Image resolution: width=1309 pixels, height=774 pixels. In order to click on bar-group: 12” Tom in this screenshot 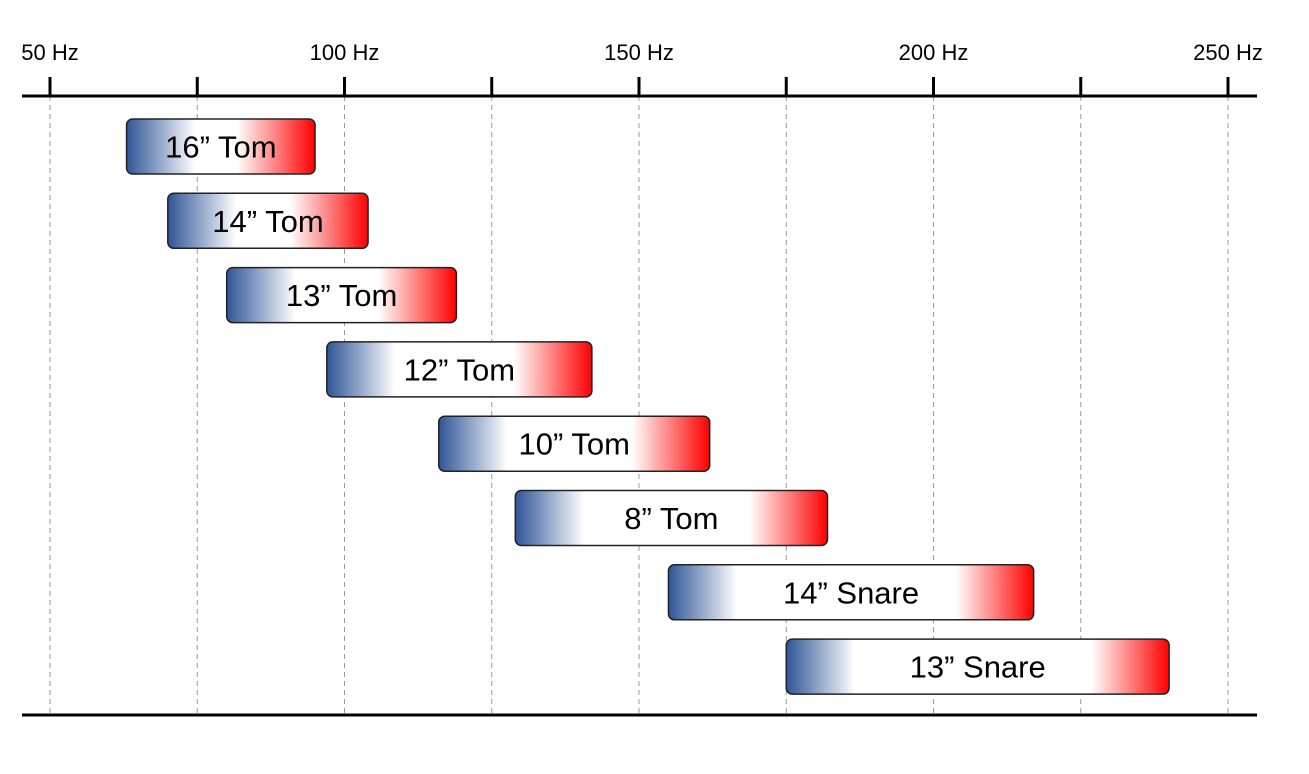, I will do `click(459, 369)`.